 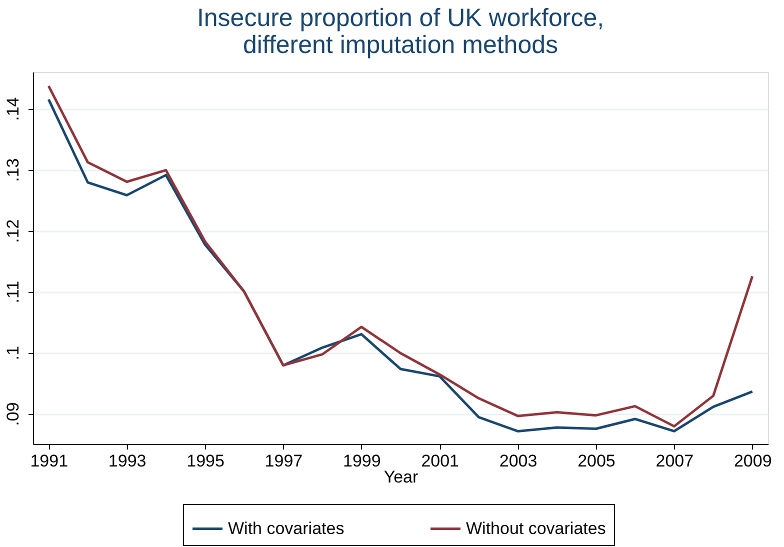 What do you see at coordinates (753, 461) in the screenshot?
I see `x-tick-label: 2009` at bounding box center [753, 461].